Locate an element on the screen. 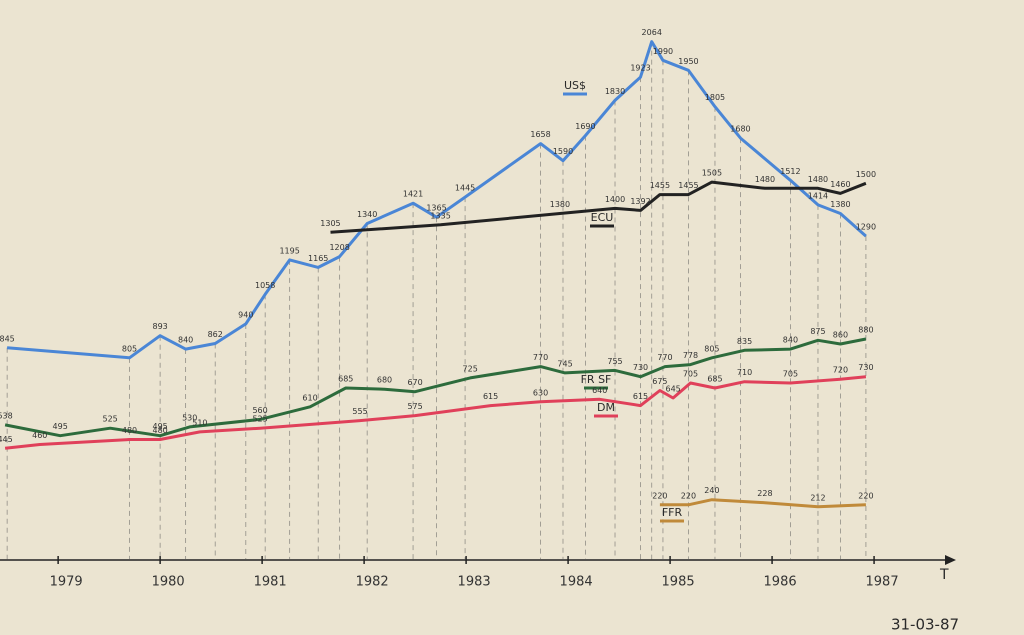 Image resolution: width=1024 pixels, height=635 pixels. data-label: 1950 is located at coordinates (688, 61).